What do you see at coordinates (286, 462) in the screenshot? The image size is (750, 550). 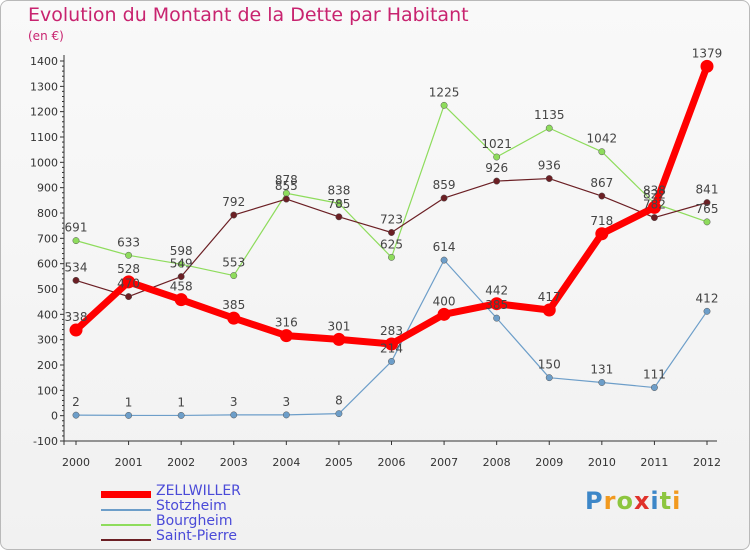 I see `x-tick-label: 2004` at bounding box center [286, 462].